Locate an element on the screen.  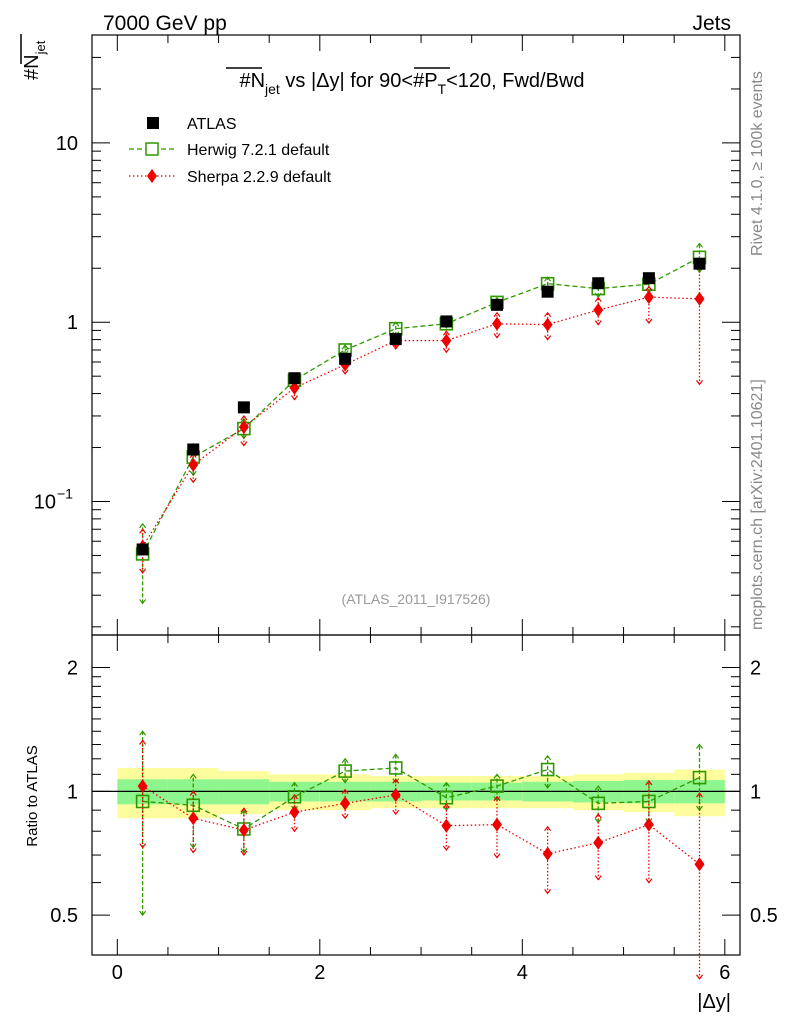
x-tick-label: 2 is located at coordinates (319, 973).